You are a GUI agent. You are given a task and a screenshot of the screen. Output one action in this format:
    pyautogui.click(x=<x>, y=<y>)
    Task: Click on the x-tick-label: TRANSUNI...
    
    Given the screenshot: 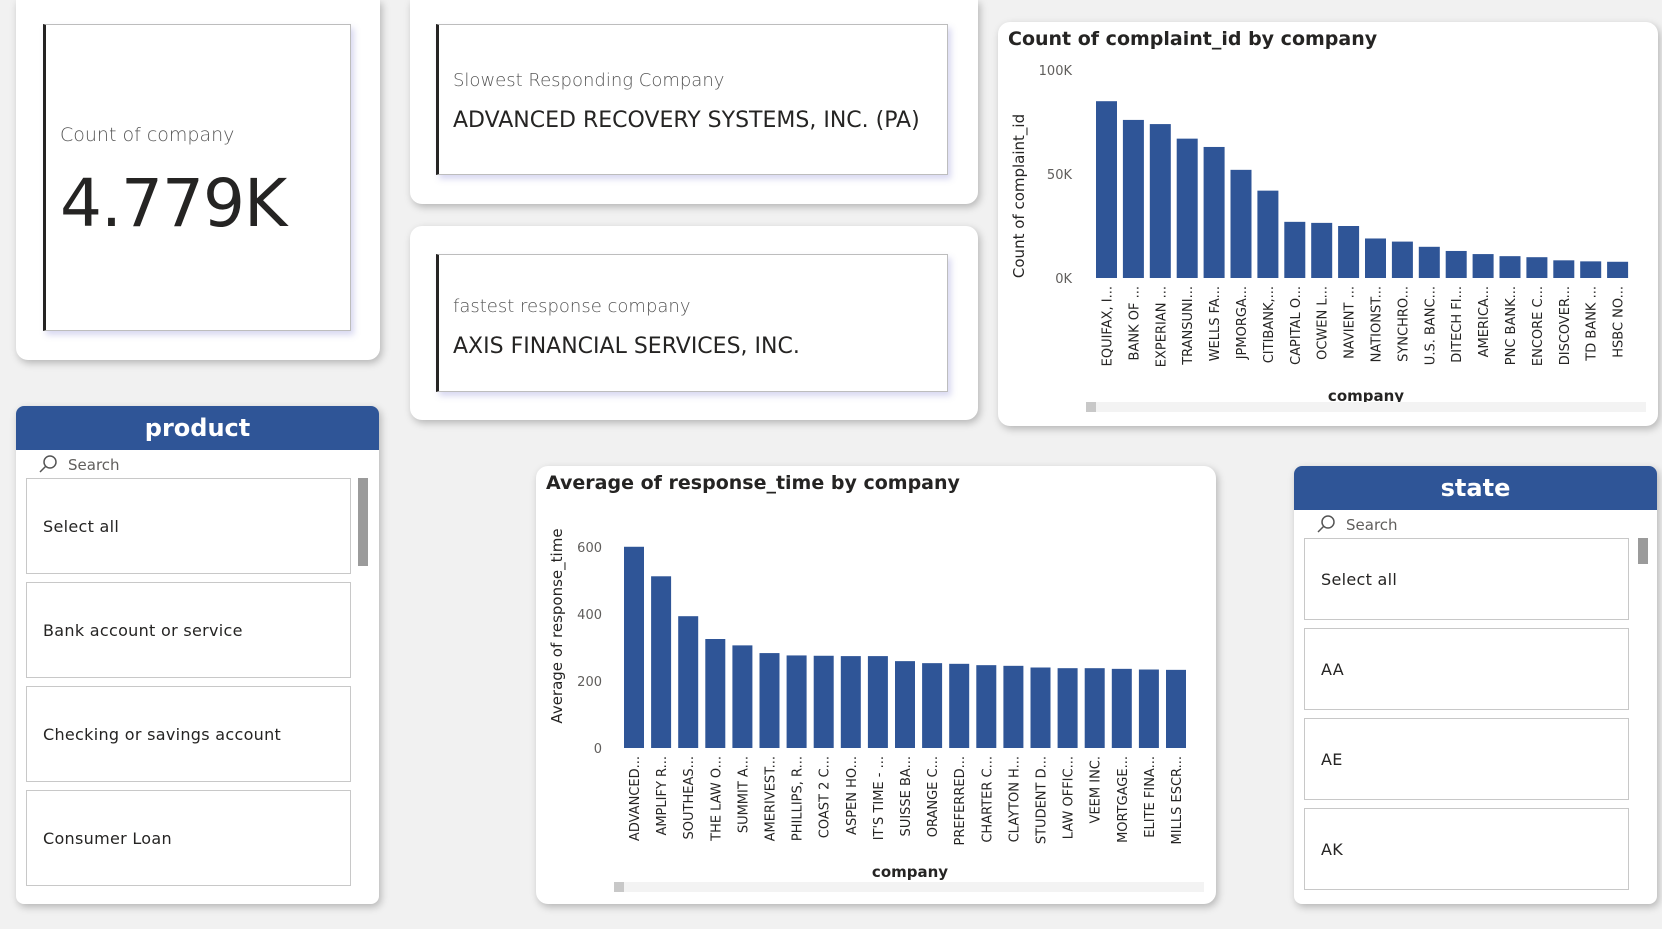 What is the action you would take?
    pyautogui.click(x=1188, y=326)
    